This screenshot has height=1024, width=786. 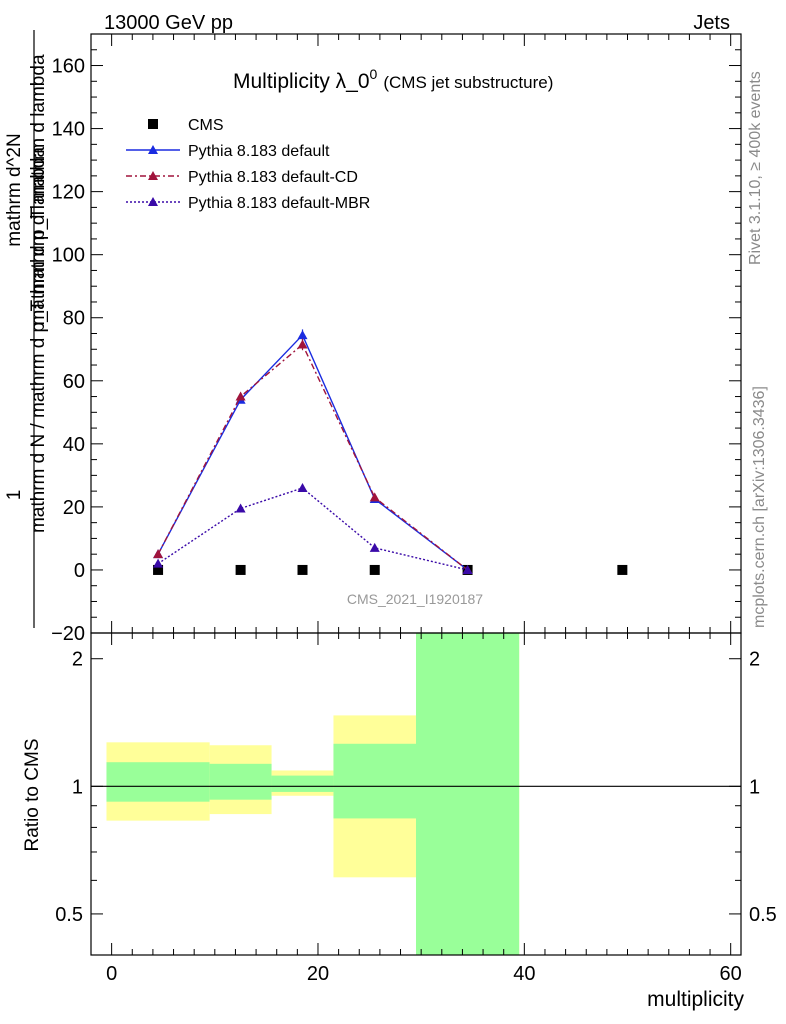 I want to click on analysis-watermark: CMS_2021_I1920187, so click(x=415, y=599).